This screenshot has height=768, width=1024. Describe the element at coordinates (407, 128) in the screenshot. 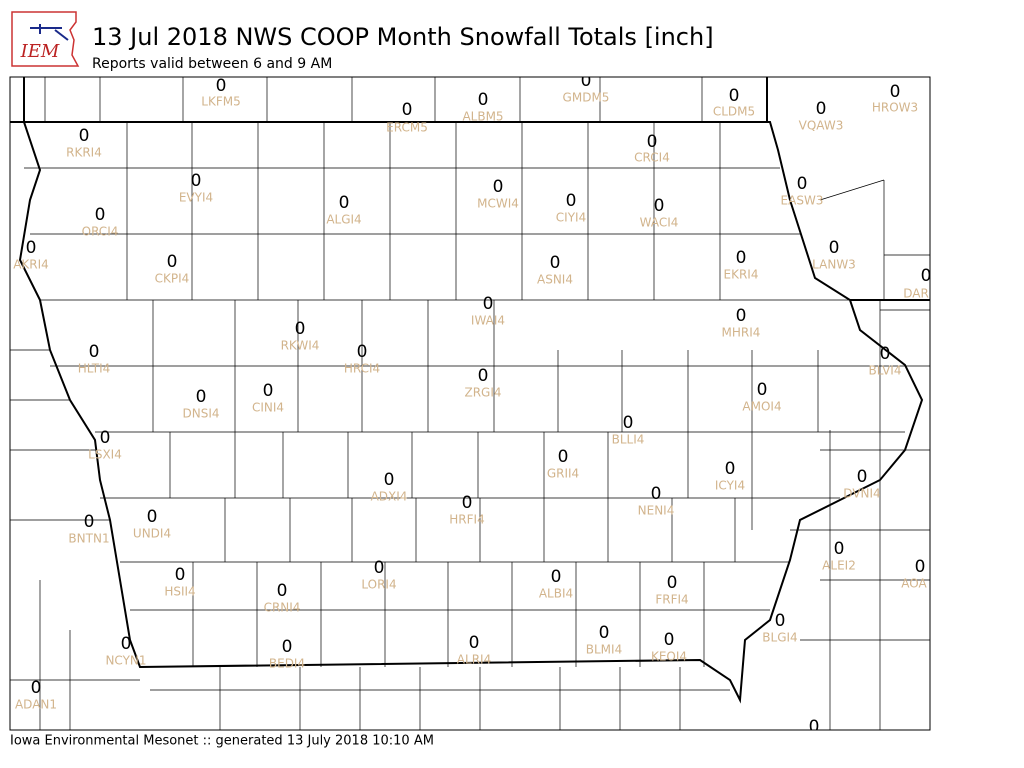

I see `station-id: ERCM5` at that location.